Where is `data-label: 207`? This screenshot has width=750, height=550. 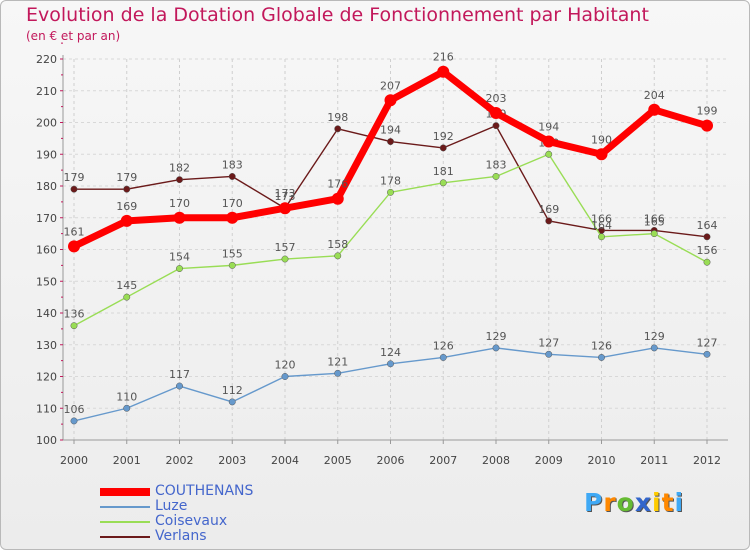
data-label: 207 is located at coordinates (390, 85).